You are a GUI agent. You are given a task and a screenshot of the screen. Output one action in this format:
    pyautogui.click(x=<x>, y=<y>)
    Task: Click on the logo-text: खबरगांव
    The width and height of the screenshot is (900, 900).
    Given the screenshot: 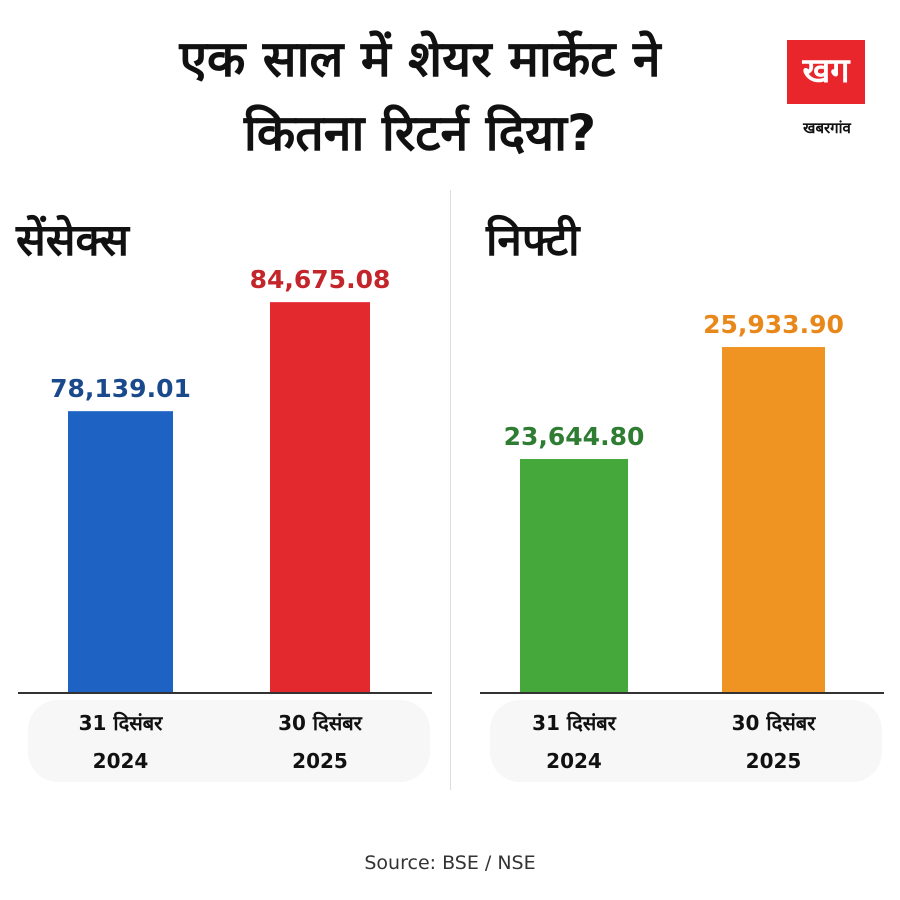 What is the action you would take?
    pyautogui.click(x=827, y=128)
    